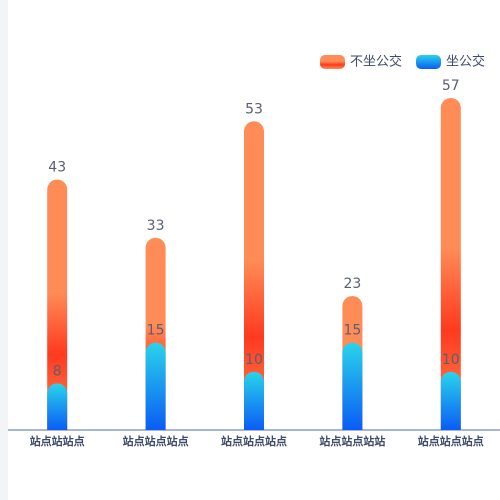 This screenshot has width=500, height=500. Describe the element at coordinates (156, 226) in the screenshot. I see `value-label: 33` at that location.